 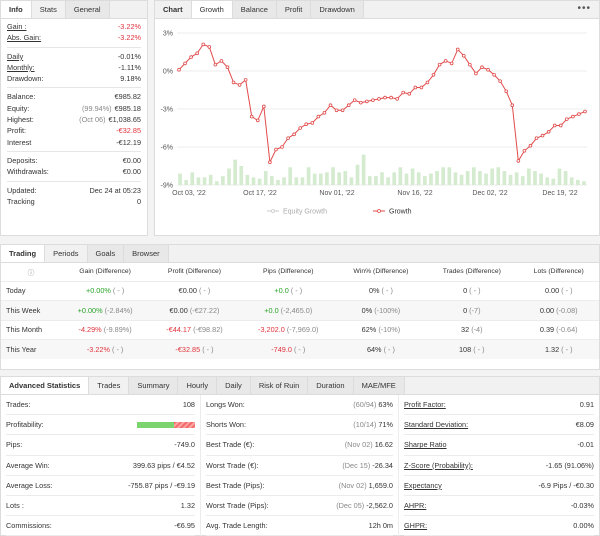 What do you see at coordinates (16, 9) in the screenshot?
I see `tab-info: Info` at bounding box center [16, 9].